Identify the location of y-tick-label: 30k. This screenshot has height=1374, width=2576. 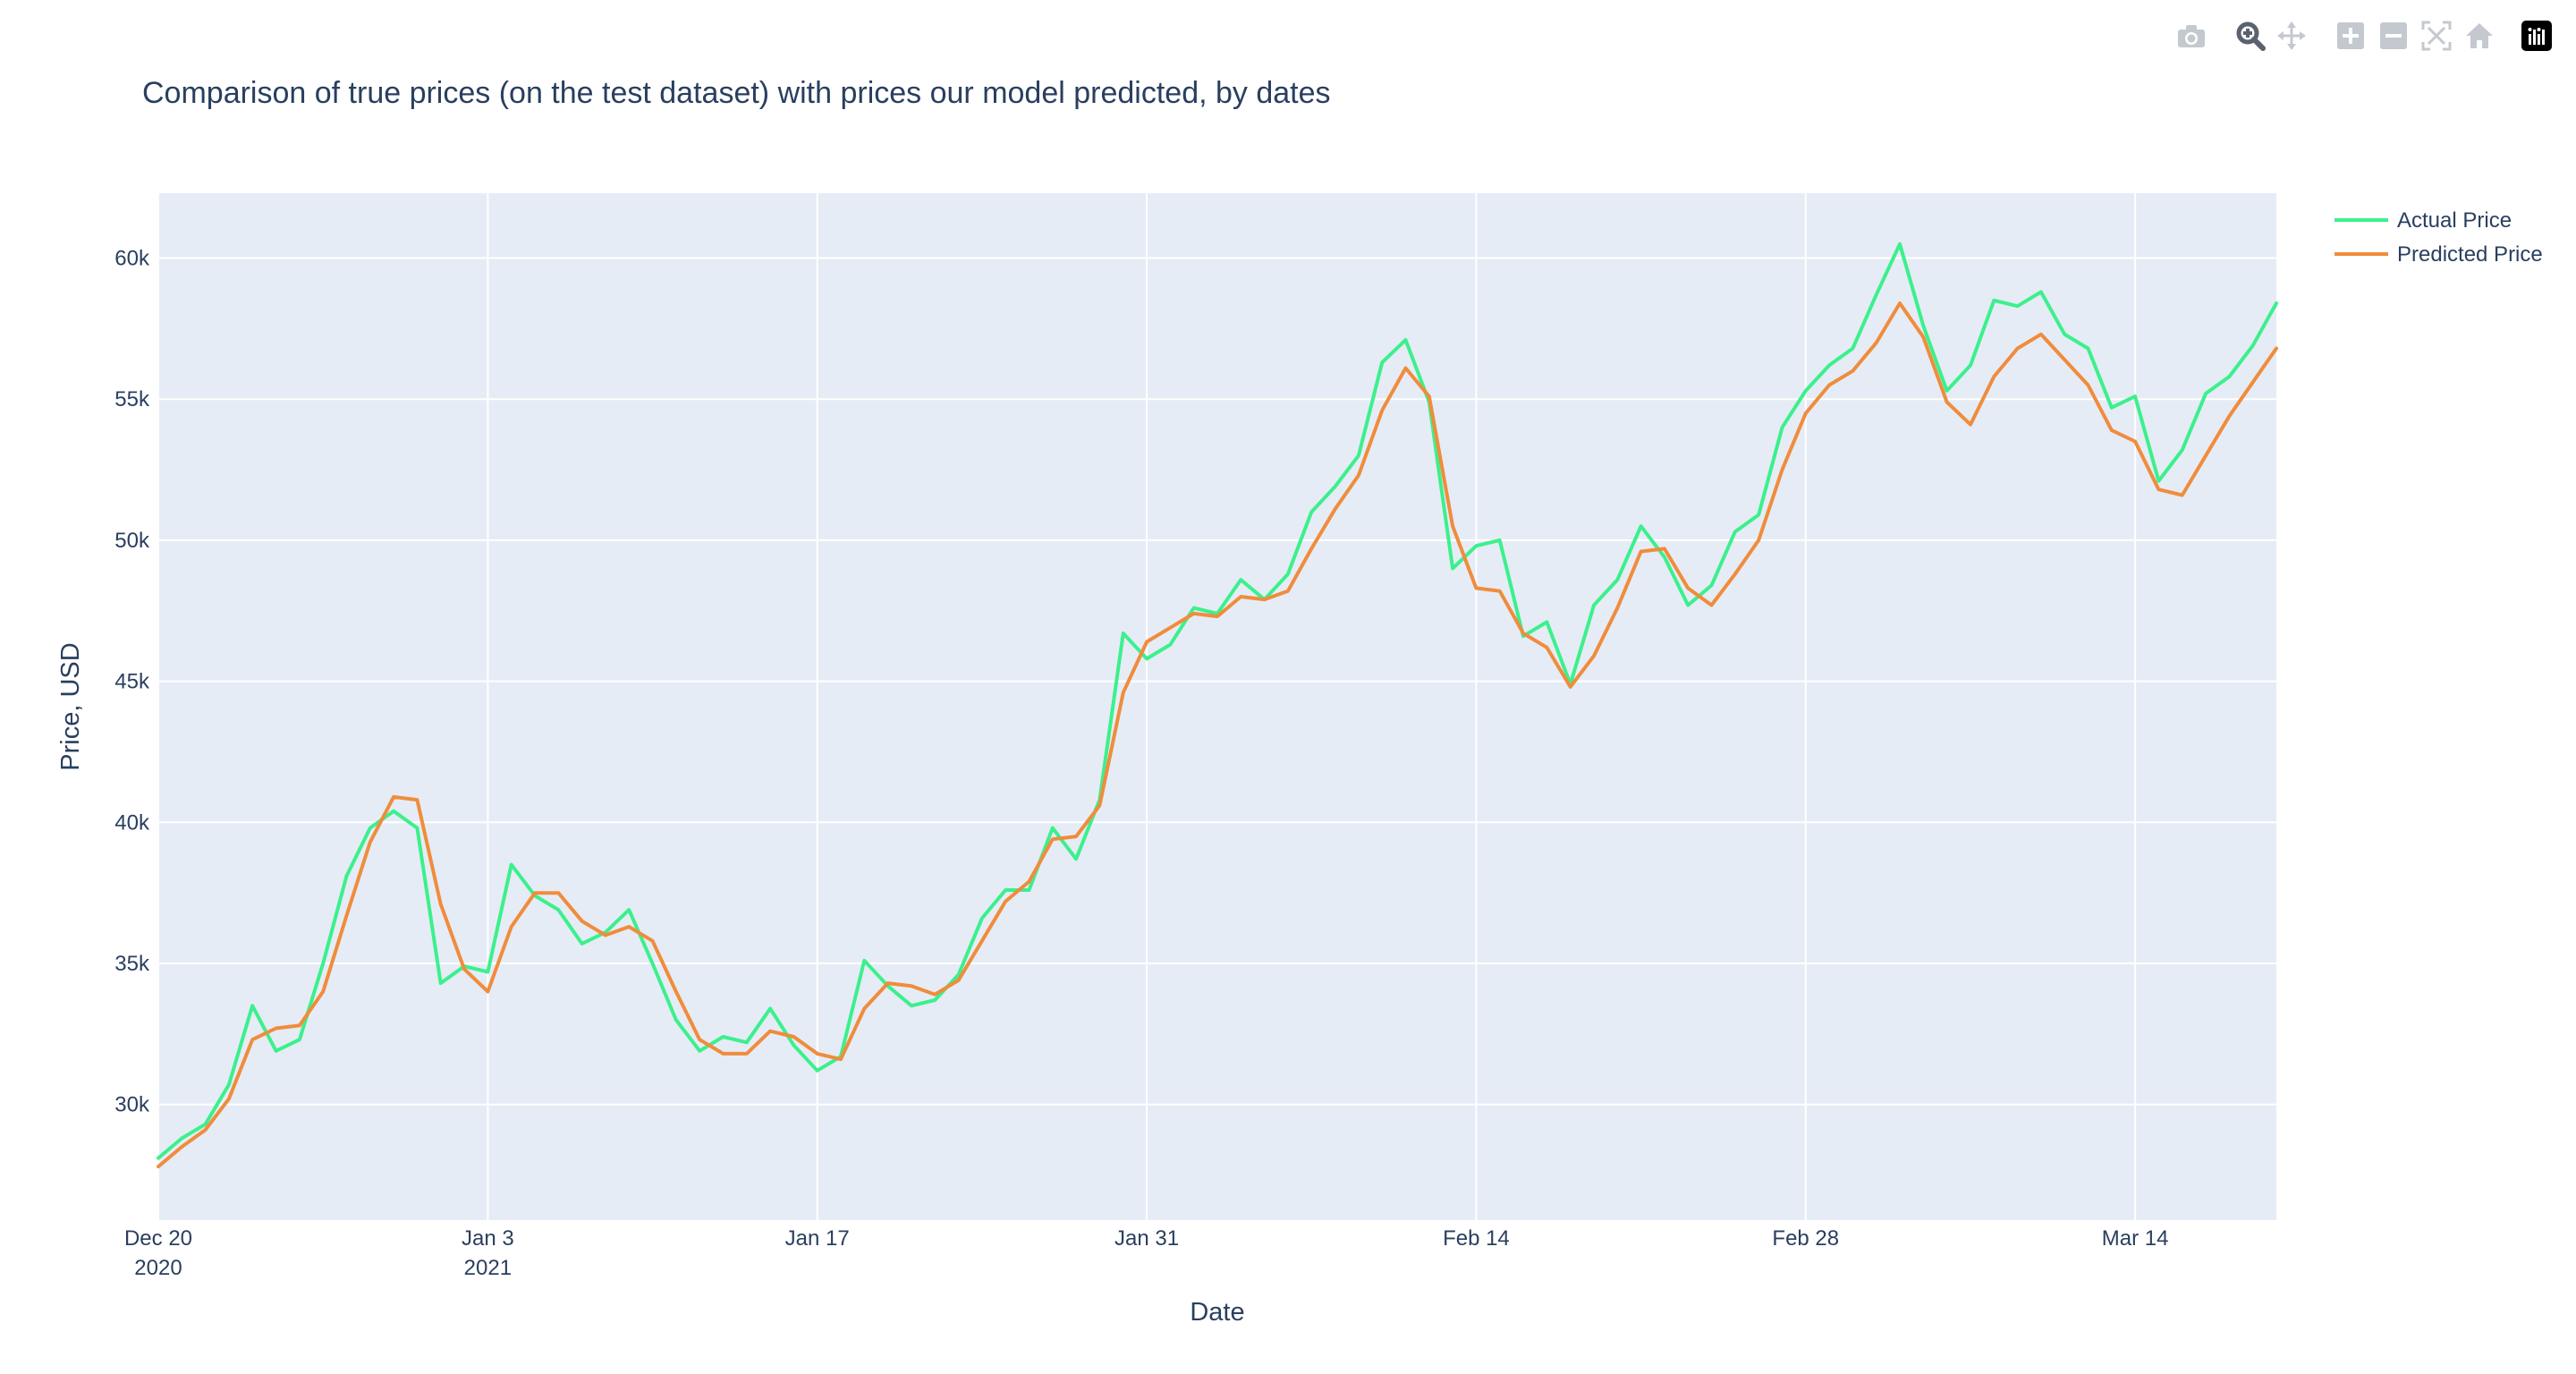
(132, 1105).